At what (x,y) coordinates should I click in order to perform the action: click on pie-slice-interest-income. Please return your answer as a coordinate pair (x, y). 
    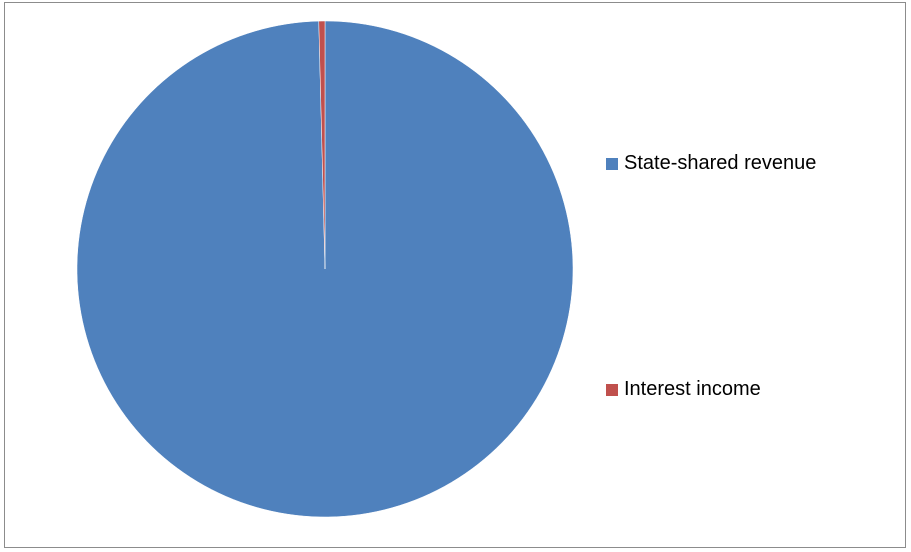
    Looking at the image, I should click on (322, 145).